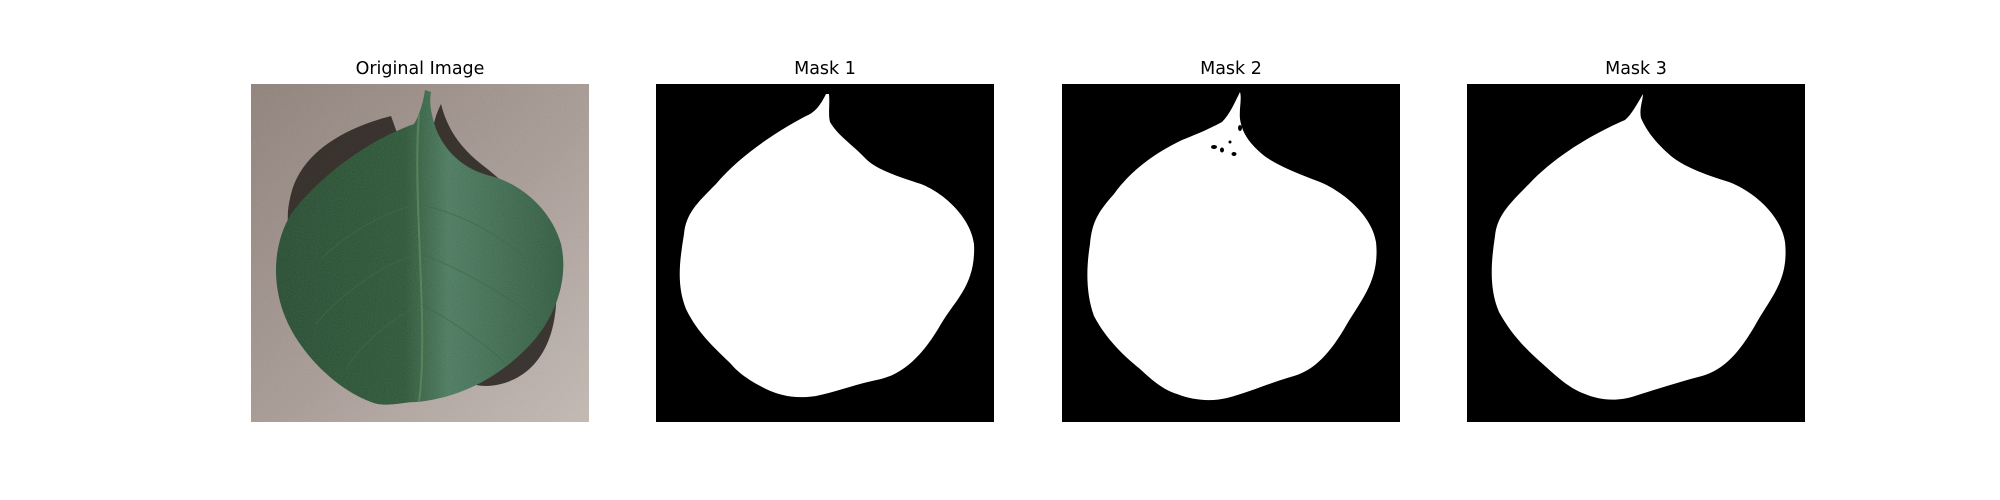  I want to click on mask-3-panel, so click(1636, 253).